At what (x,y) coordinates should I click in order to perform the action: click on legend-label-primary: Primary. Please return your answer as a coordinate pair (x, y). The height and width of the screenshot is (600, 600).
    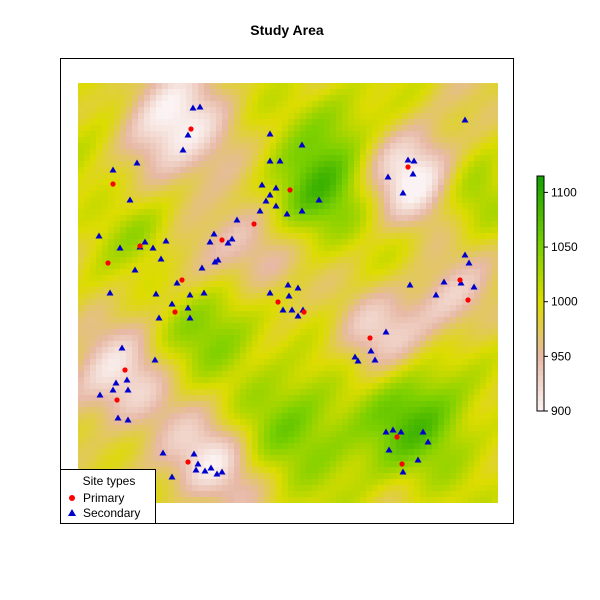
    Looking at the image, I should click on (104, 498).